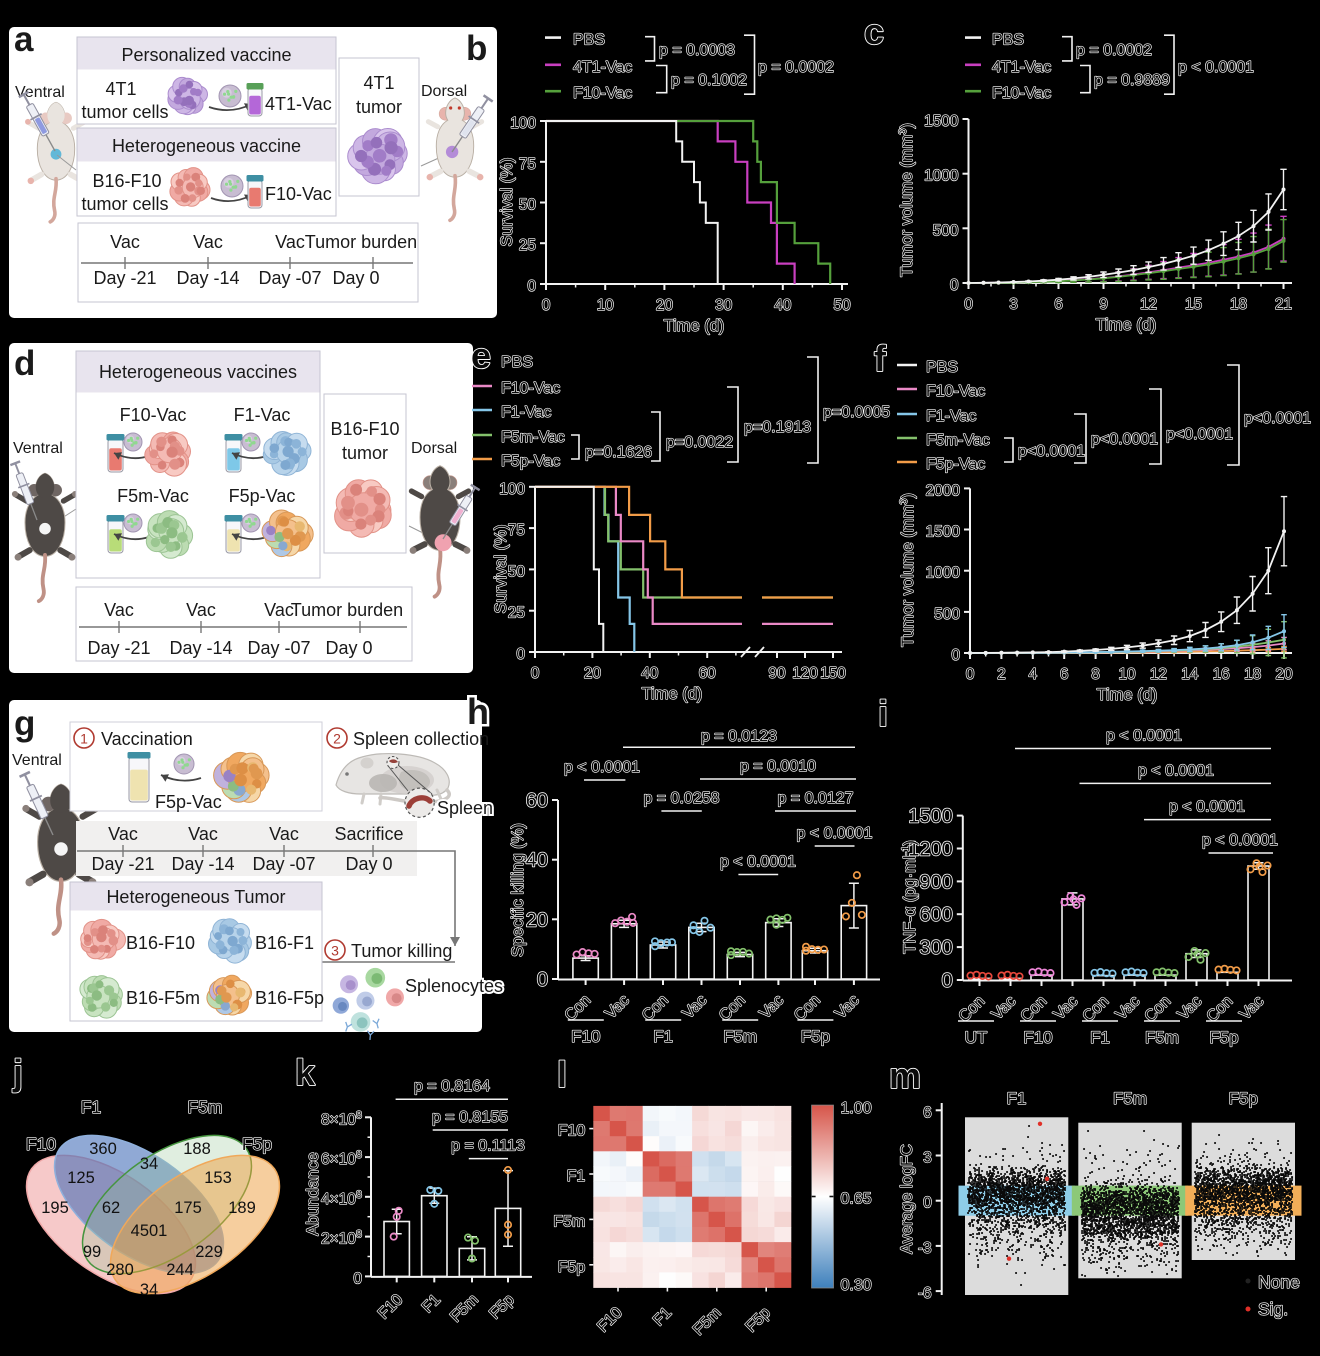  Describe the element at coordinates (976, 1037) in the screenshot. I see `svg-text: UT` at that location.